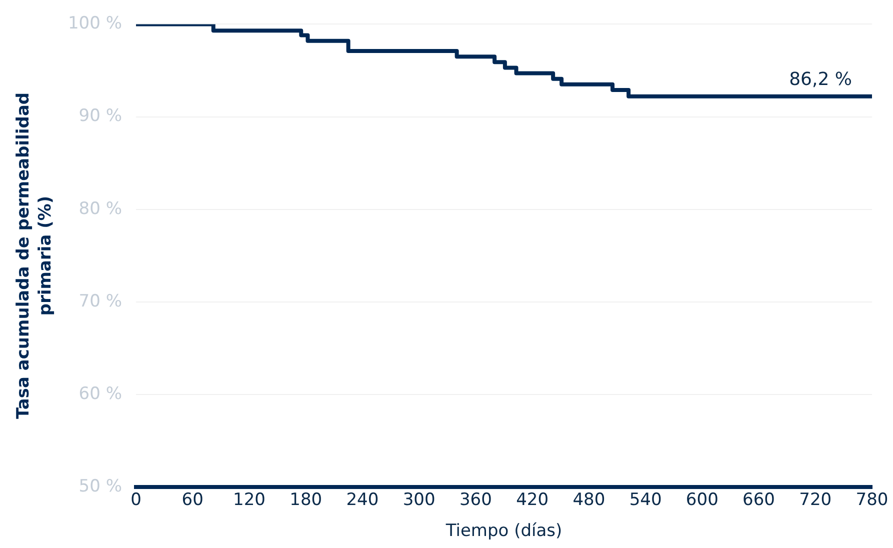 This screenshot has width=893, height=548. Describe the element at coordinates (100, 208) in the screenshot. I see `y-tick-label: 80 %` at that location.